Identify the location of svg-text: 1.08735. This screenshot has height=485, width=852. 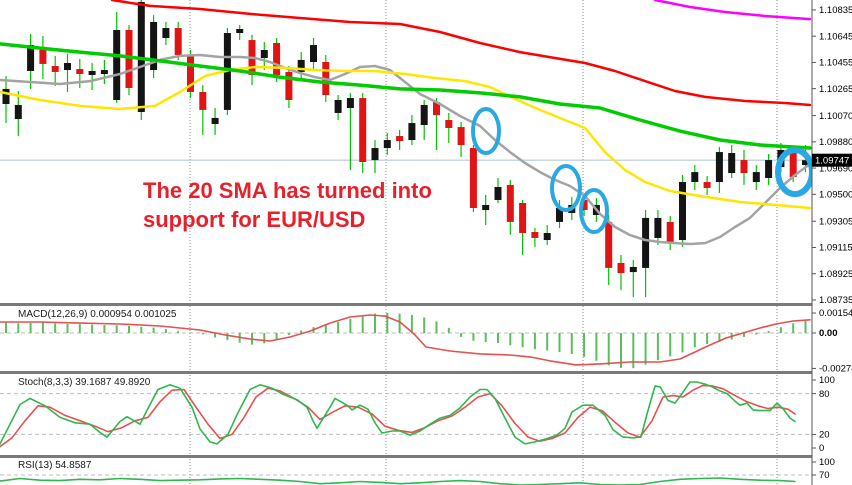
(835, 300).